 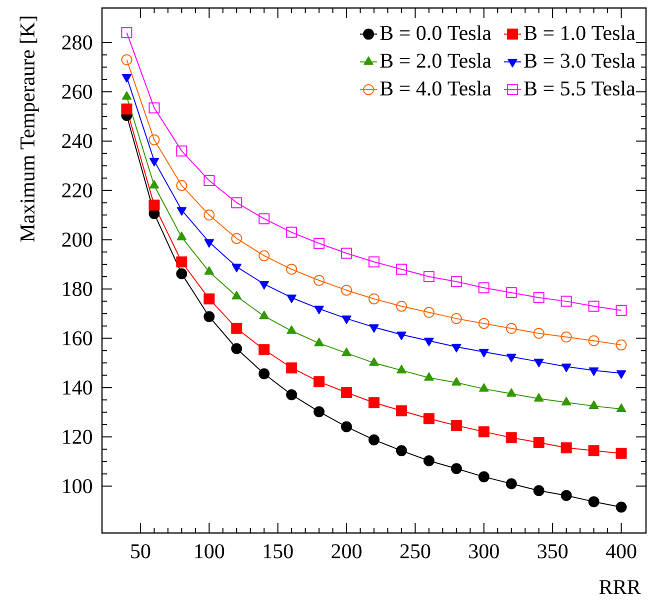 I want to click on y-tick-label: 100, so click(x=77, y=486).